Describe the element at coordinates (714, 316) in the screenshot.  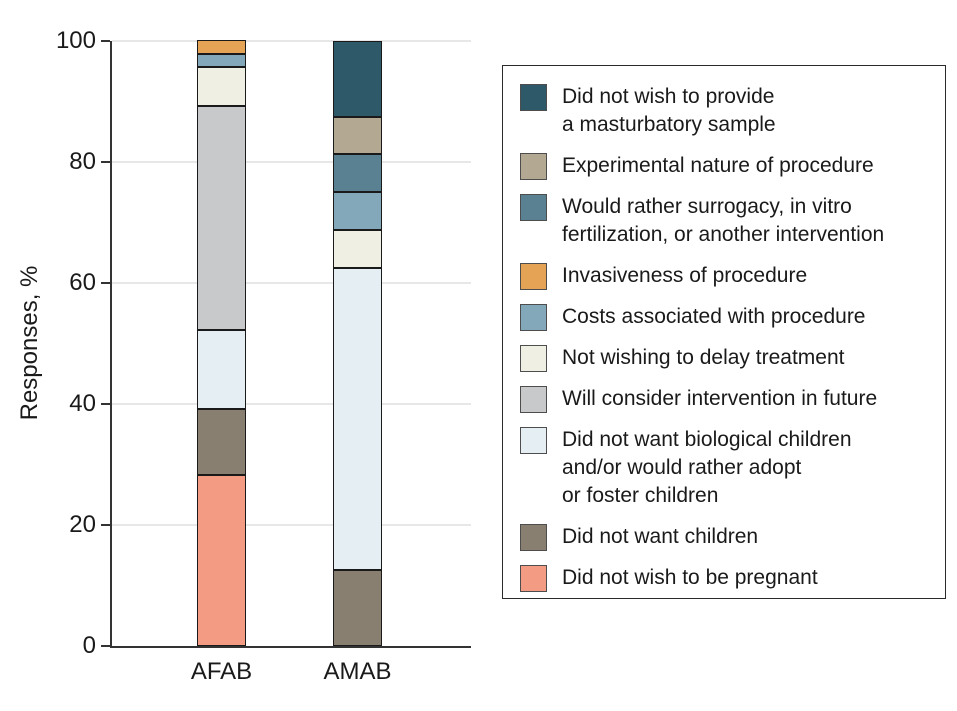
I see `legend-label: Costs associated with procedure` at that location.